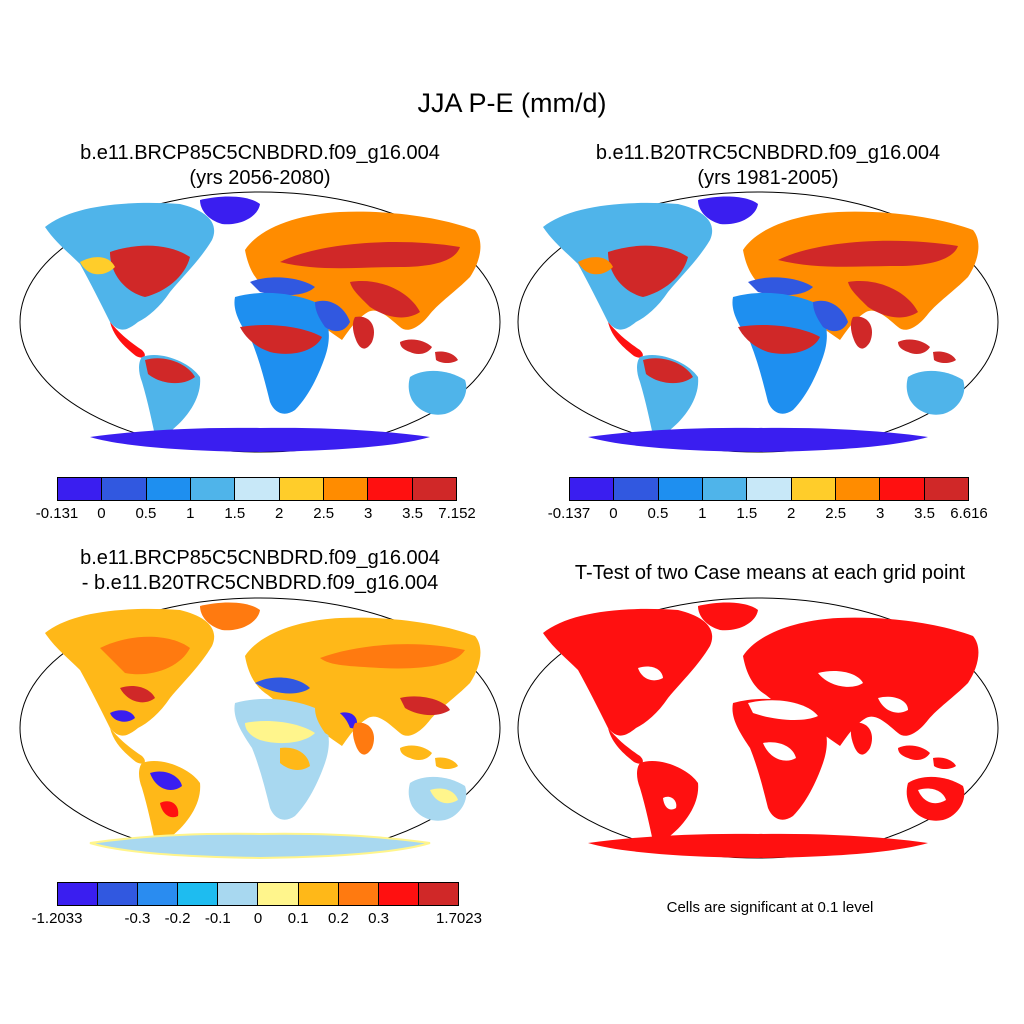  I want to click on map-historical-climate, so click(758, 322).